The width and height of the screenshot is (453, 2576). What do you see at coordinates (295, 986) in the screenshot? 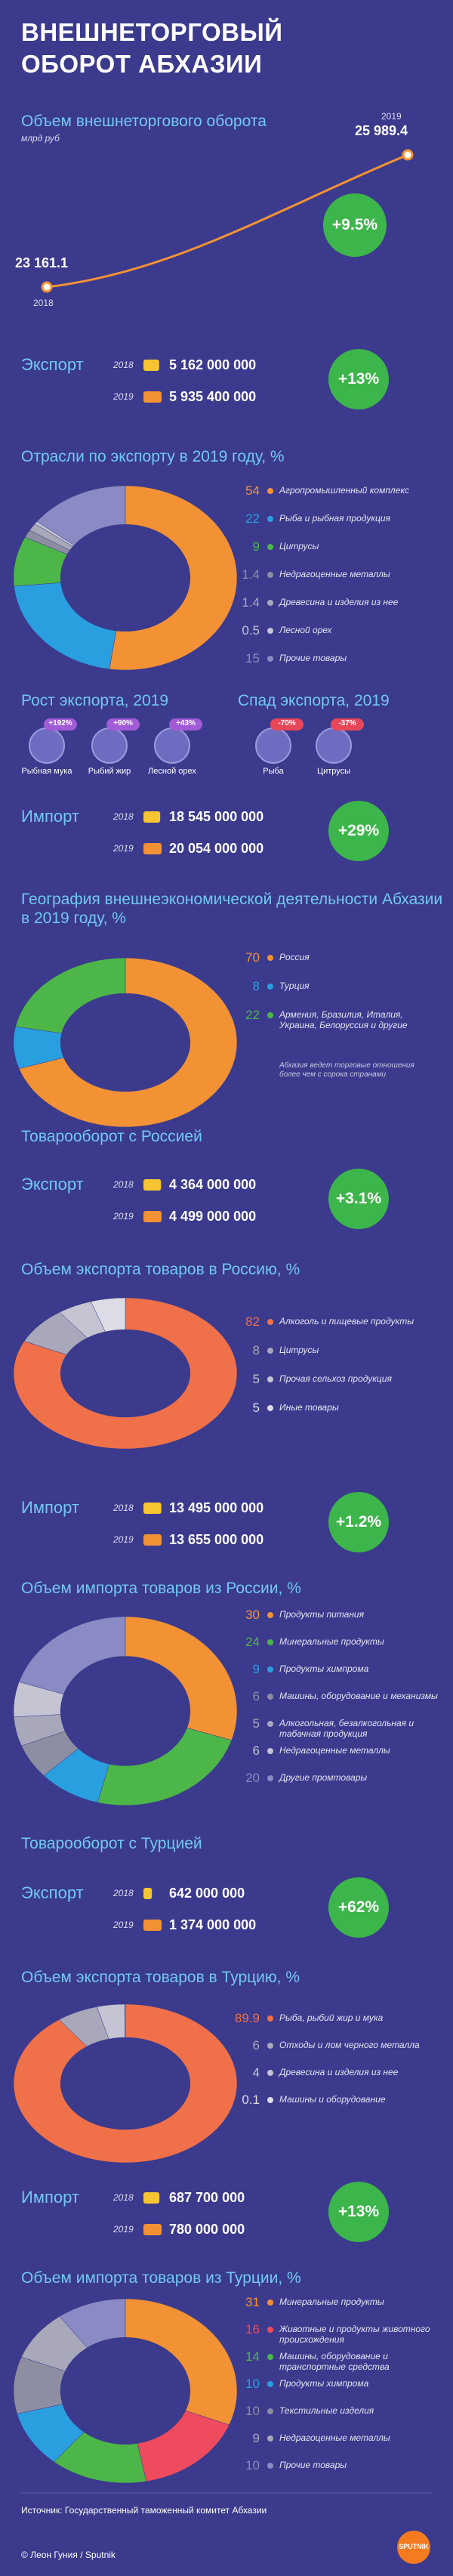
I see `legend-label: Турция` at bounding box center [295, 986].